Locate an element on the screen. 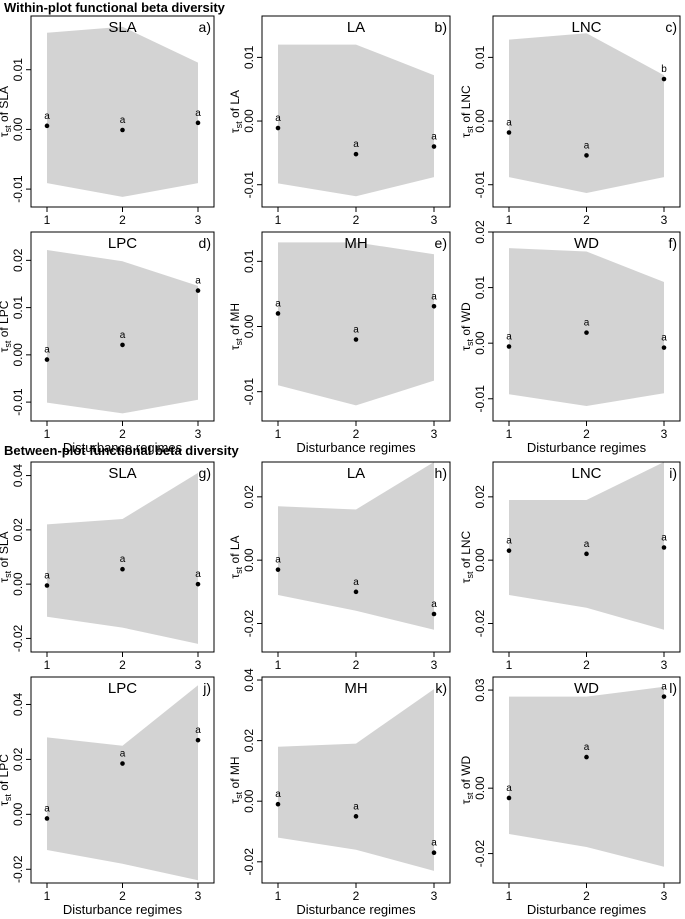 The height and width of the screenshot is (919, 685). y-axis-title-trait-g: of SLA is located at coordinates (5, 550).